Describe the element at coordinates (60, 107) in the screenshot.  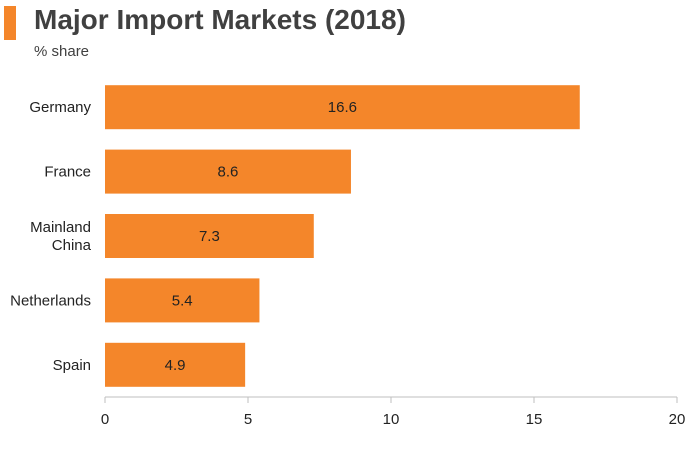
I see `category-label: Germany` at that location.